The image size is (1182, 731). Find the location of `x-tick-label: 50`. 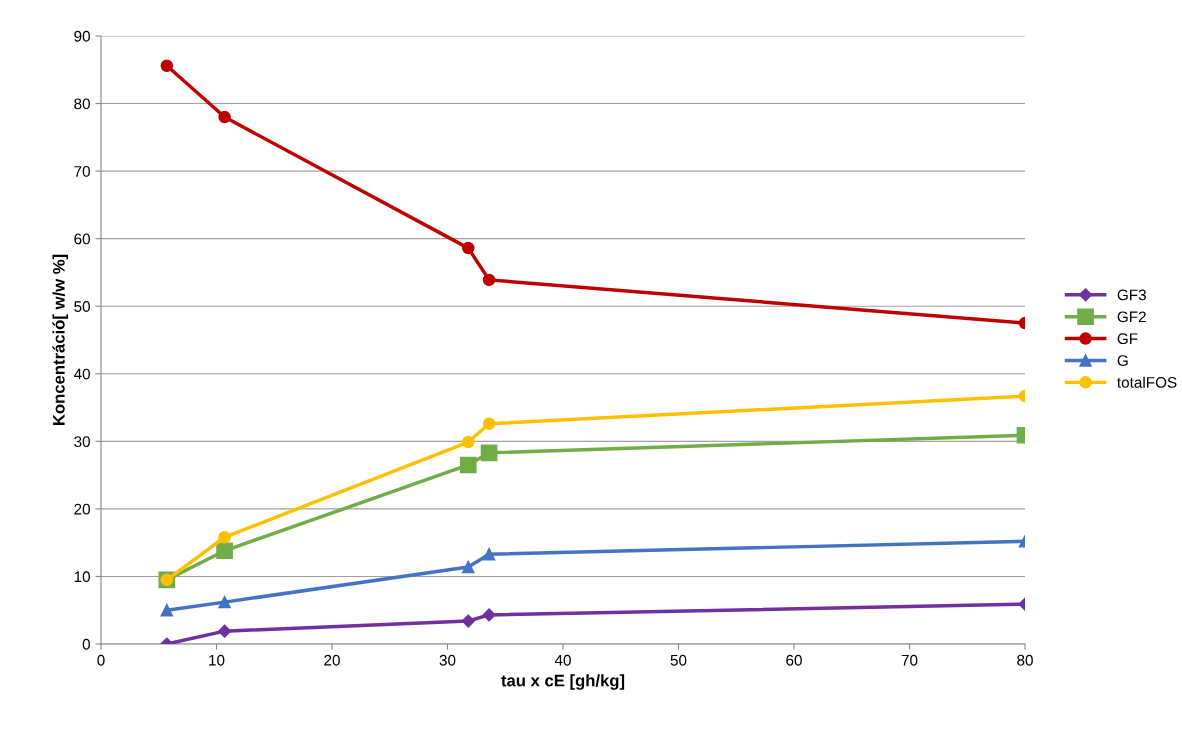

x-tick-label: 50 is located at coordinates (678, 660).